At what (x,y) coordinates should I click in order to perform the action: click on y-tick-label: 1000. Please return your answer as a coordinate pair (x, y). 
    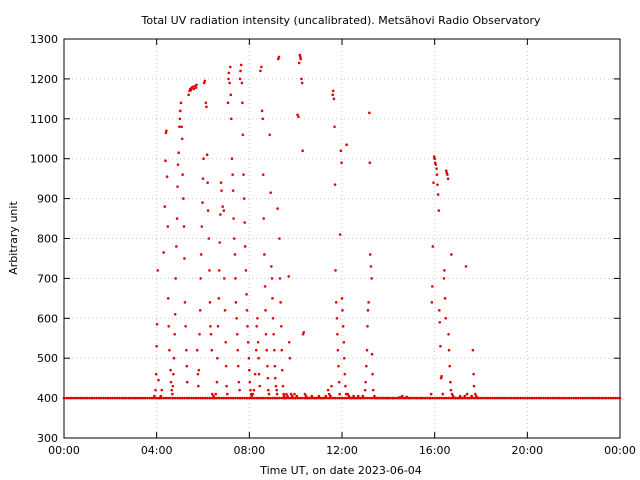
    Looking at the image, I should click on (44, 159).